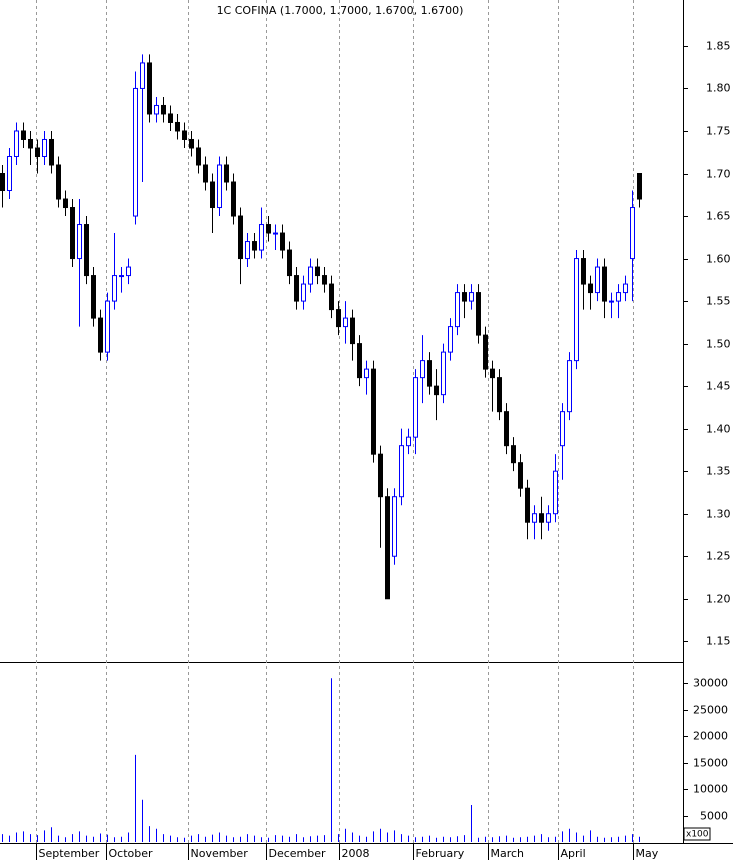  Describe the element at coordinates (718, 514) in the screenshot. I see `y-tick-label: 1.30` at that location.